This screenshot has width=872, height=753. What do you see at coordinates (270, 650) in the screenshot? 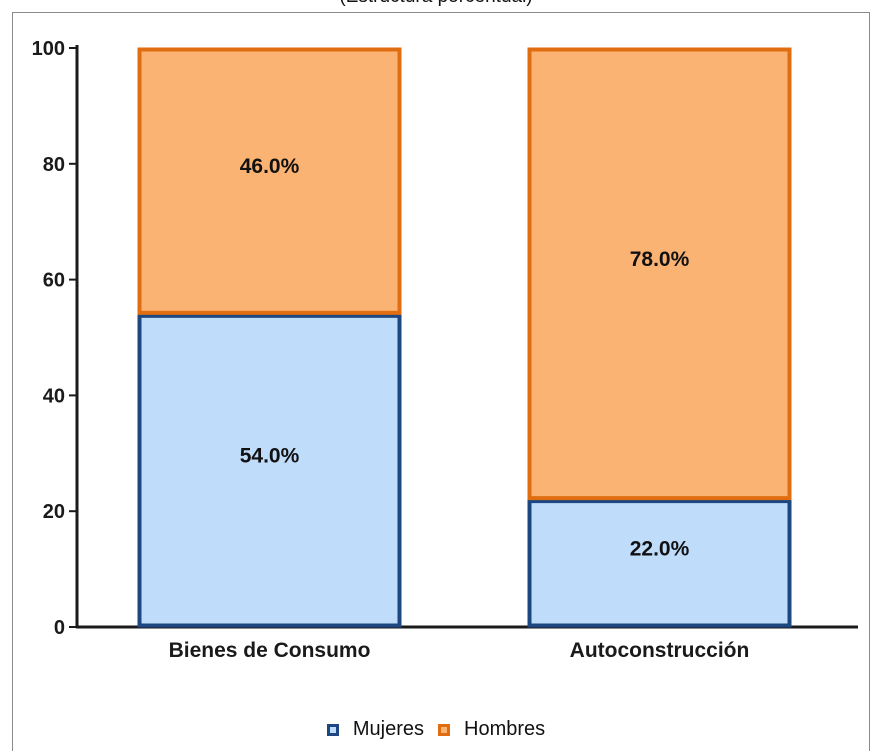
I see `x-category-label-0: Bienes de Consumo` at bounding box center [270, 650].